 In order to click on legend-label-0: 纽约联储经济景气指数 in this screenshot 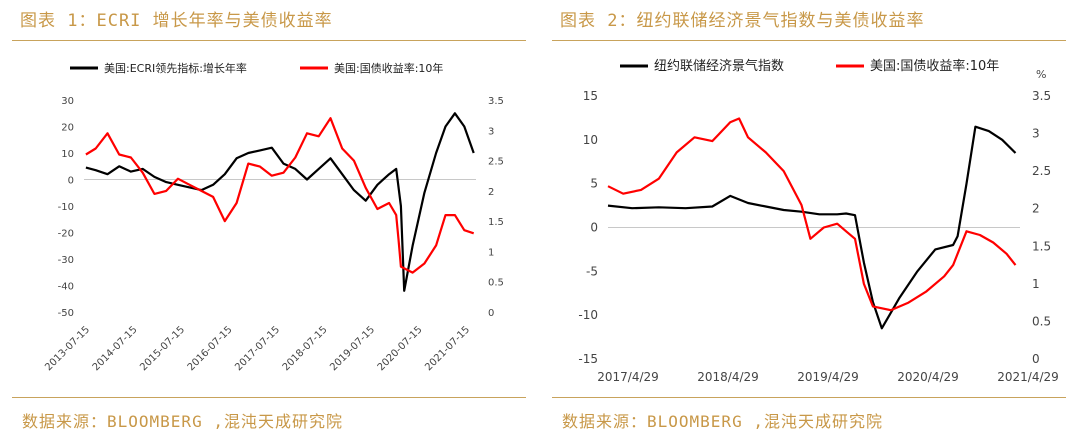, I will do `click(719, 66)`.